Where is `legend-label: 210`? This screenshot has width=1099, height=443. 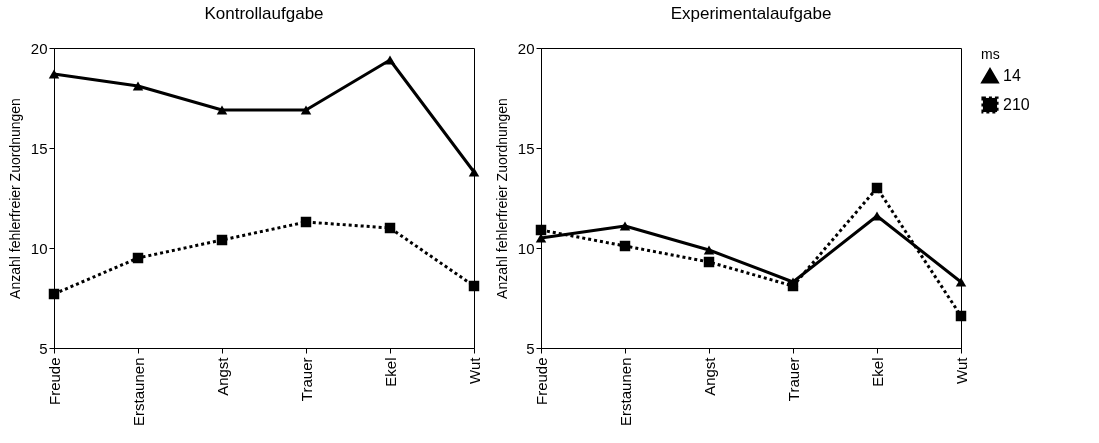
legend-label: 210 is located at coordinates (1016, 104).